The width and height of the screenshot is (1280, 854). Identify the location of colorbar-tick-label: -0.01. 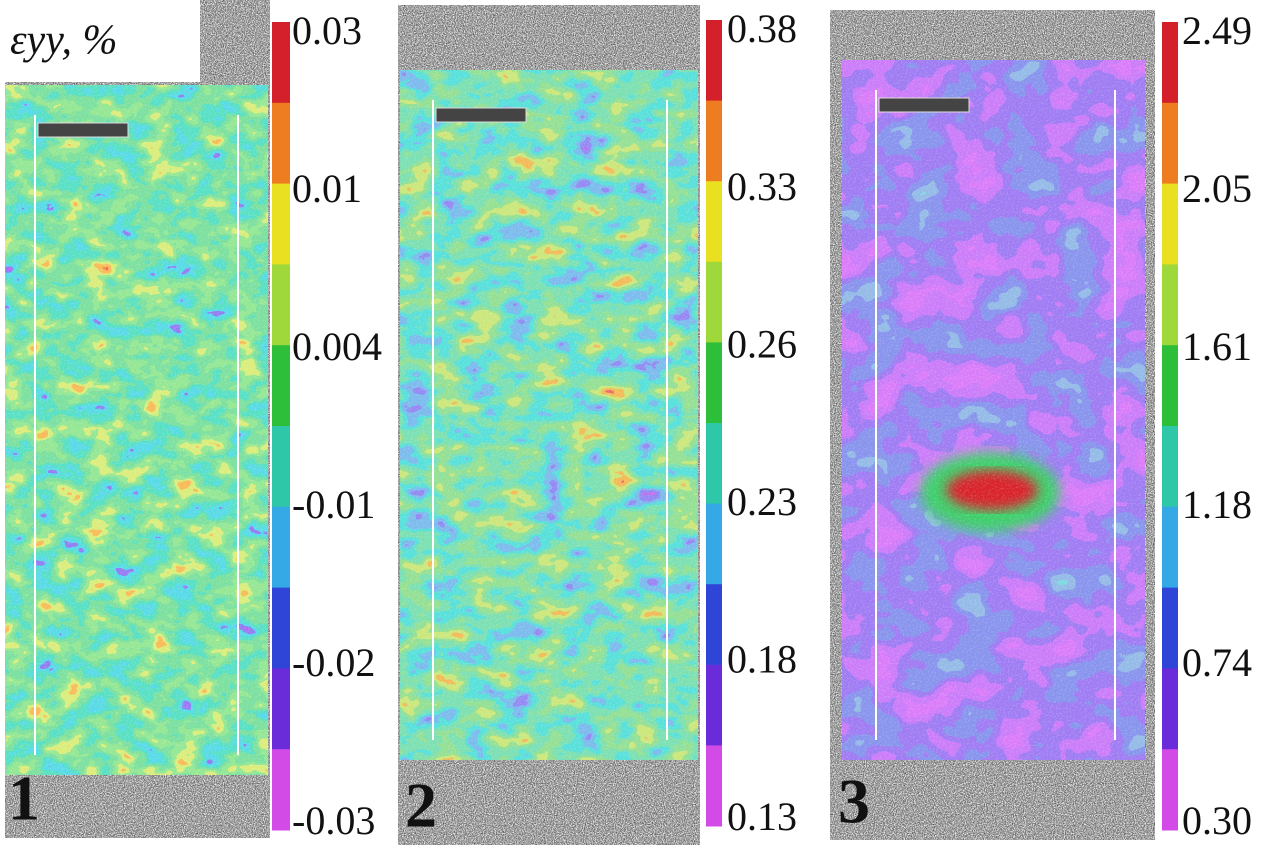
(333, 504).